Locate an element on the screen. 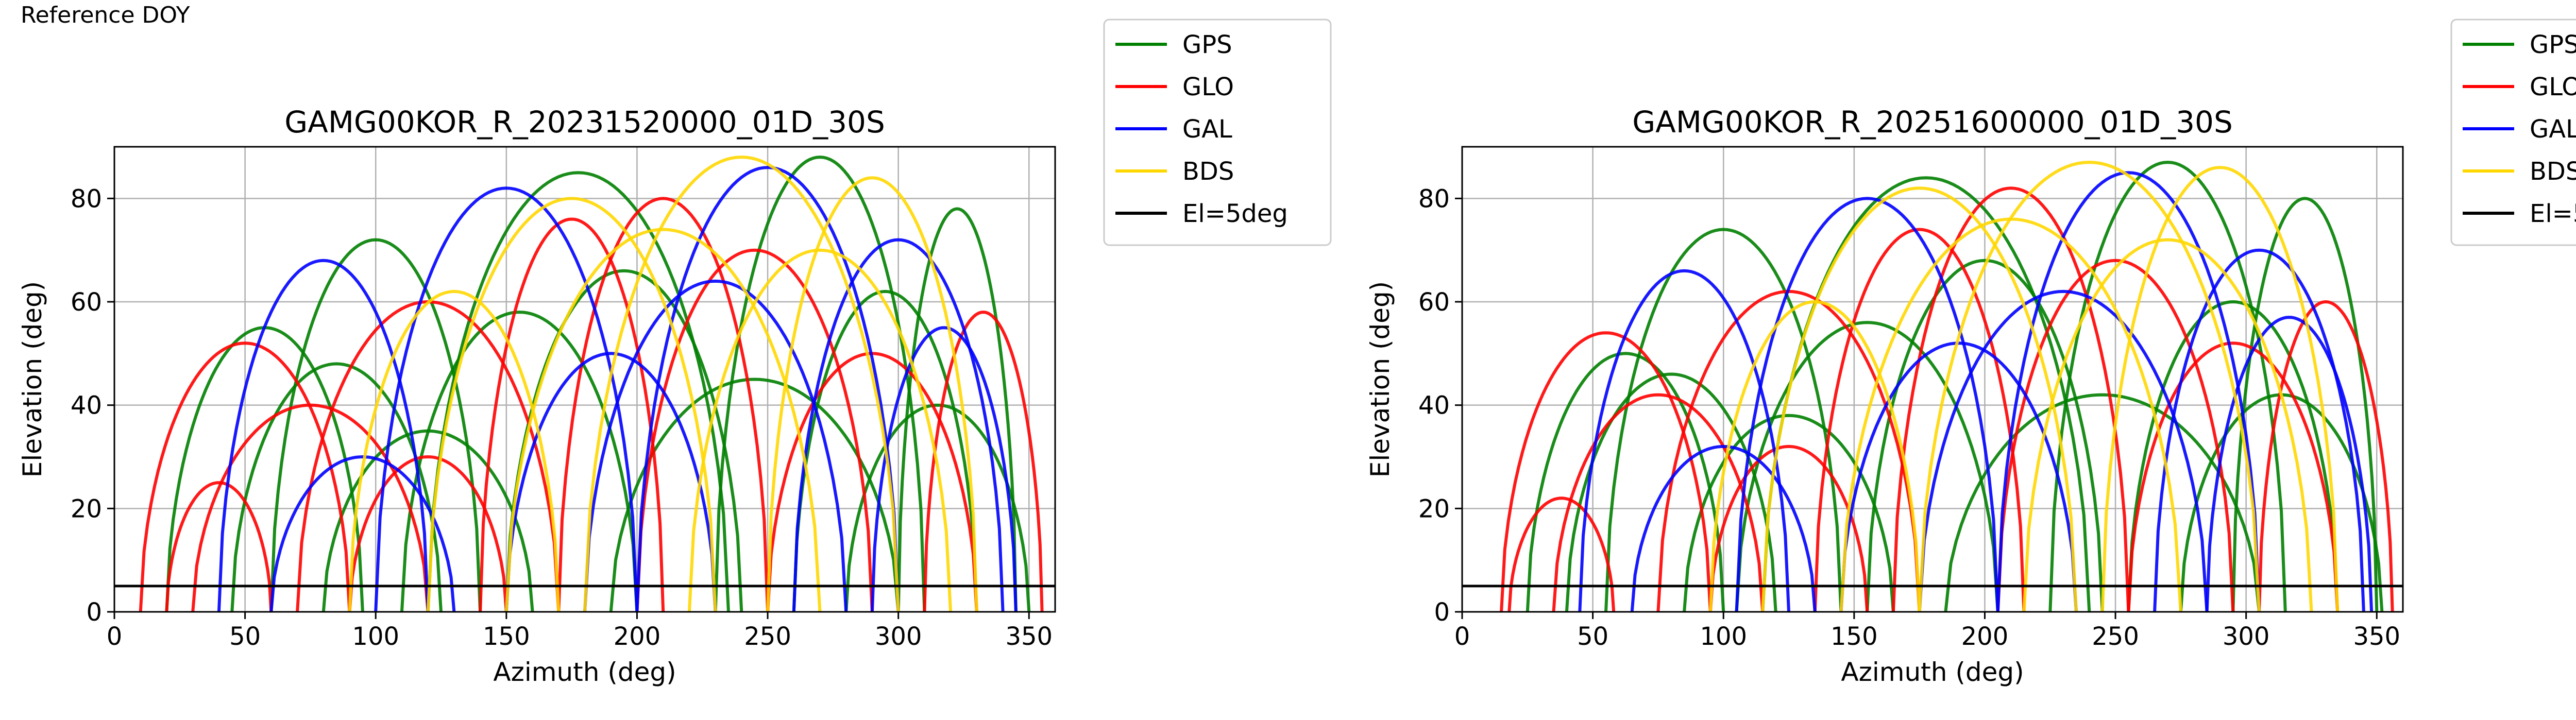 The width and height of the screenshot is (2576, 720). figure-label: Reference DOY is located at coordinates (105, 15).